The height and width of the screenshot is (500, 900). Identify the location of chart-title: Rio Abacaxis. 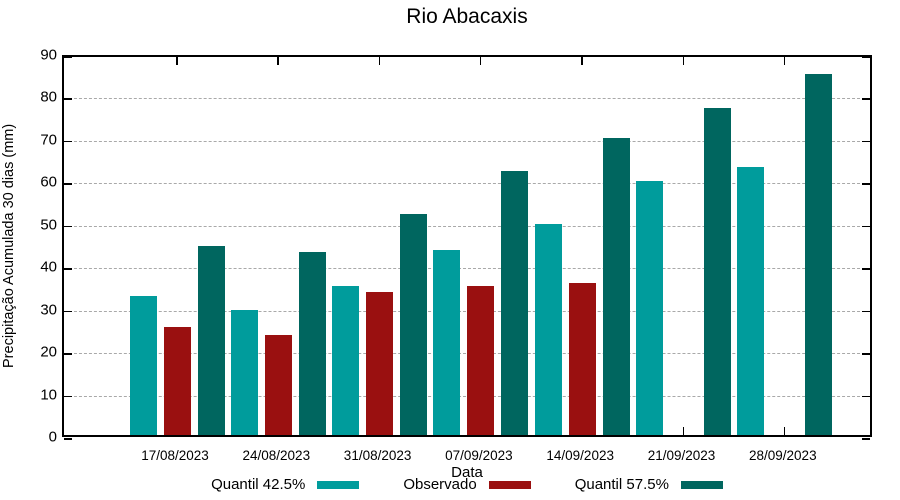
(467, 16).